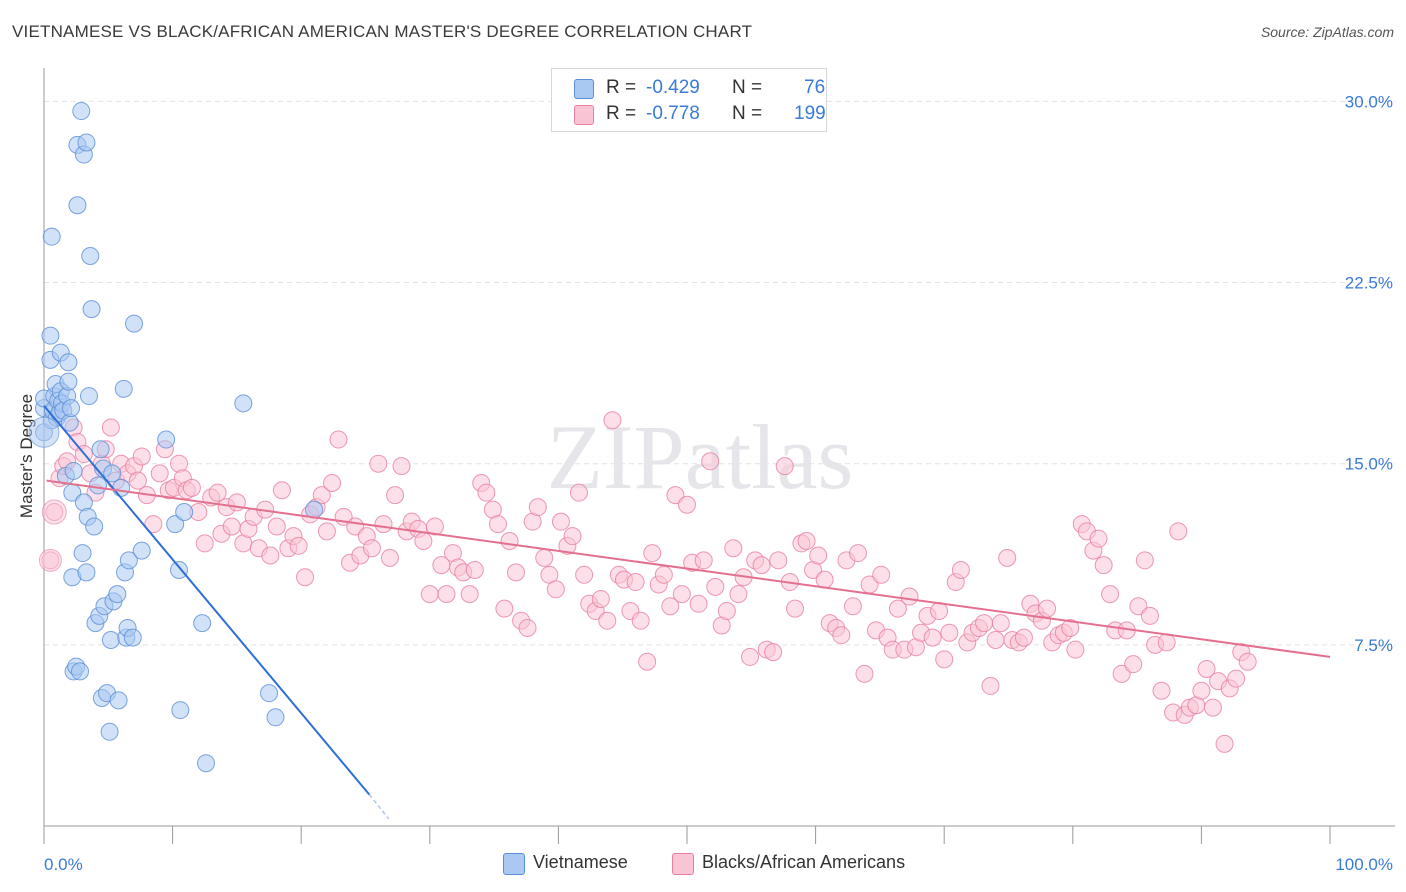  Describe the element at coordinates (1369, 464) in the screenshot. I see `y-tick-label: 15.0%` at that location.